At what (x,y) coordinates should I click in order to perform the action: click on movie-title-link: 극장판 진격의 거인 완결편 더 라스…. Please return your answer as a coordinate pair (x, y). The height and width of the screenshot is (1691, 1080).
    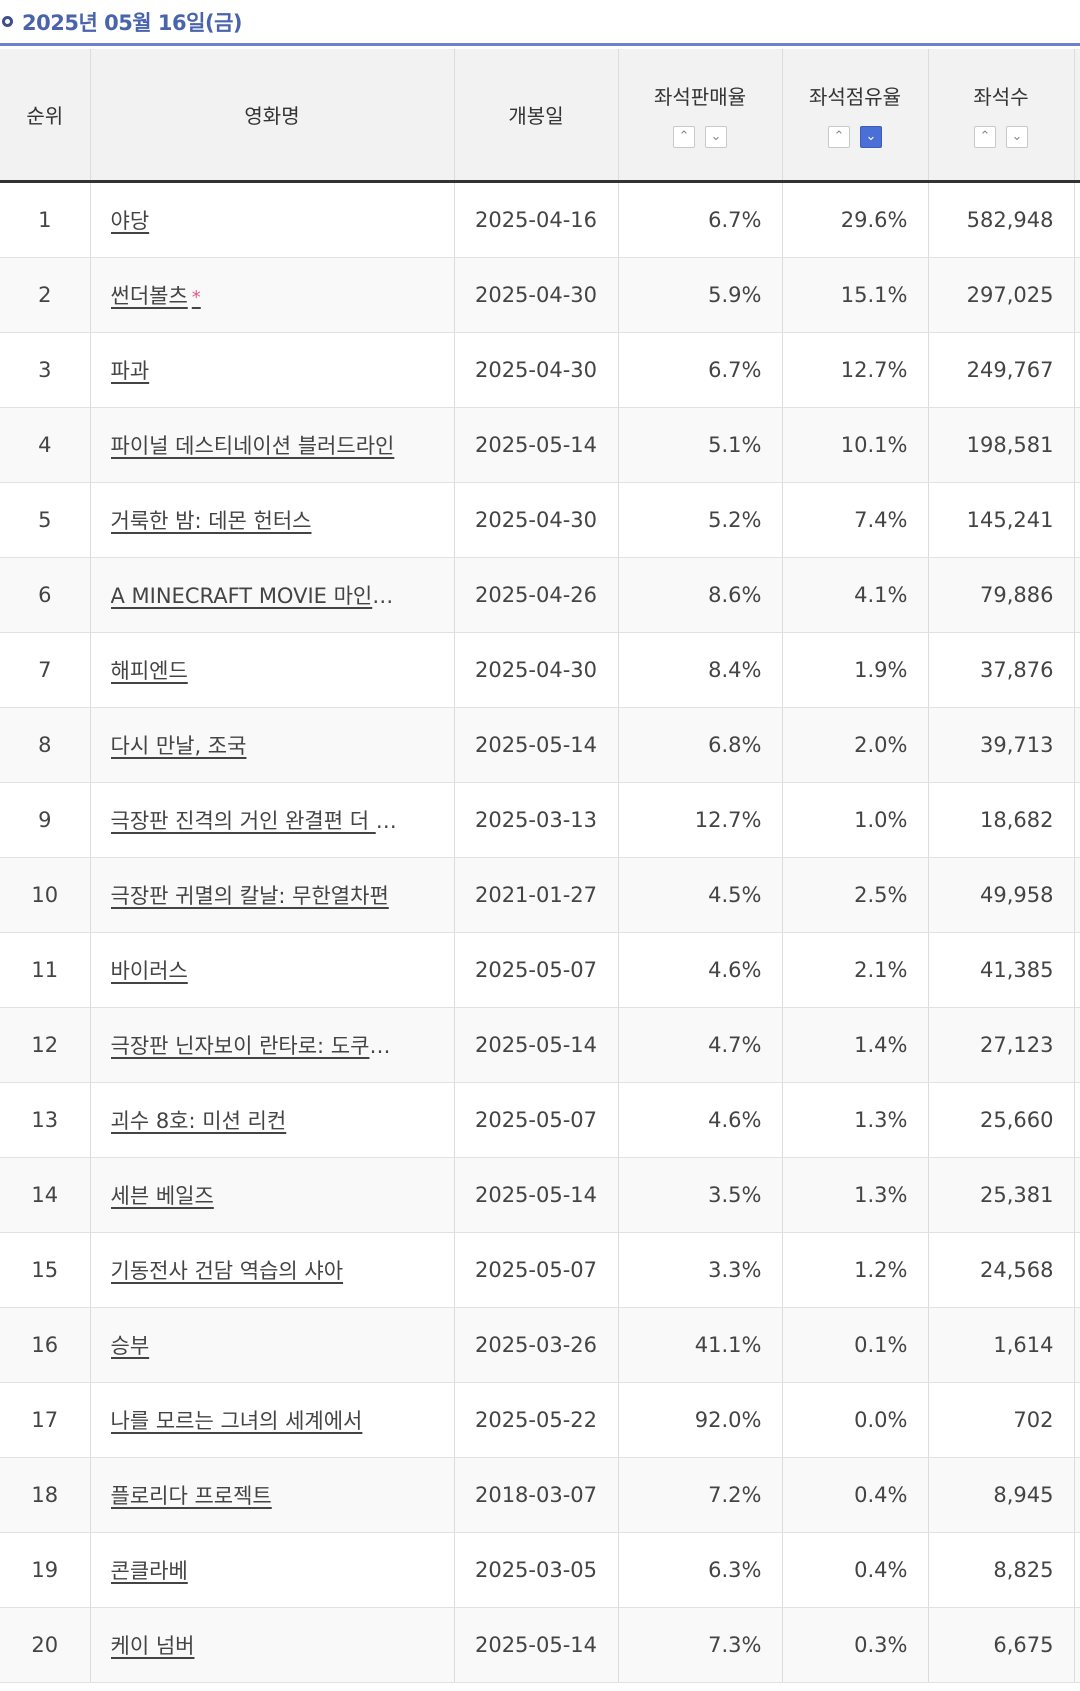
    Looking at the image, I should click on (257, 820).